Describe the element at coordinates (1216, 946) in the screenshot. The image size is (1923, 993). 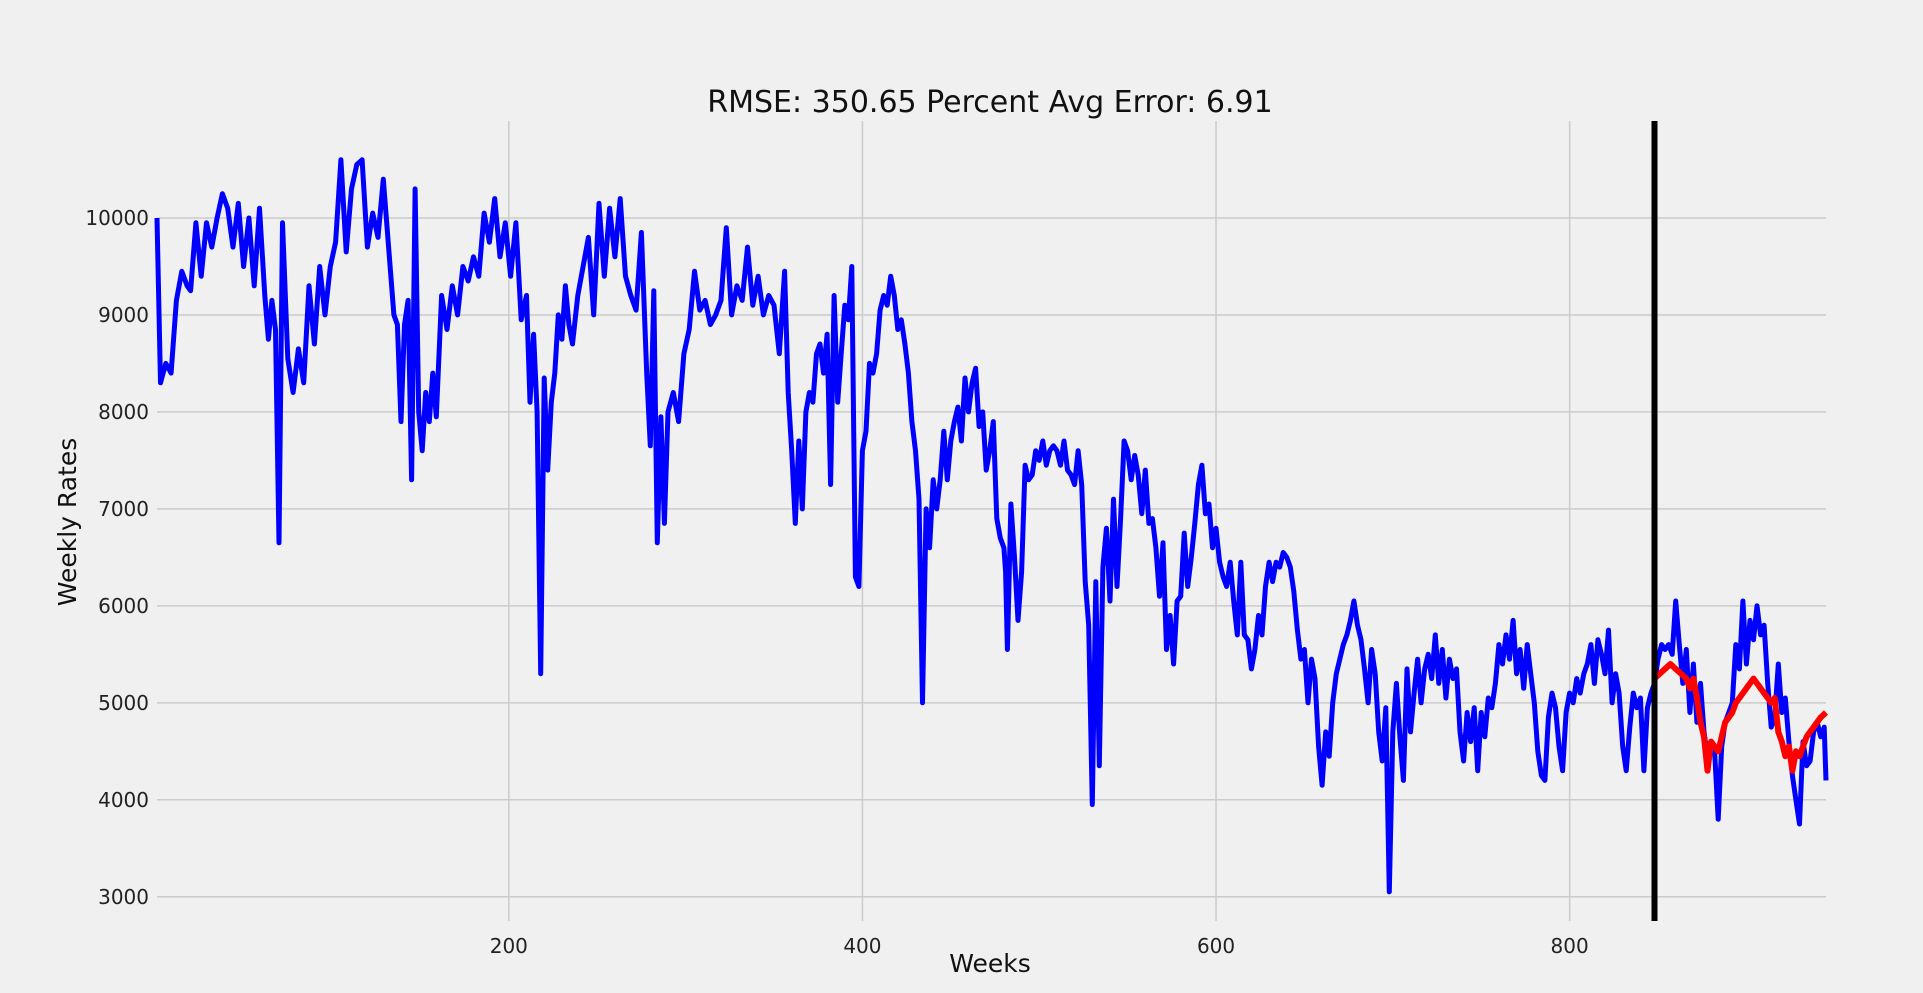
I see `x-tick-label: 600` at that location.